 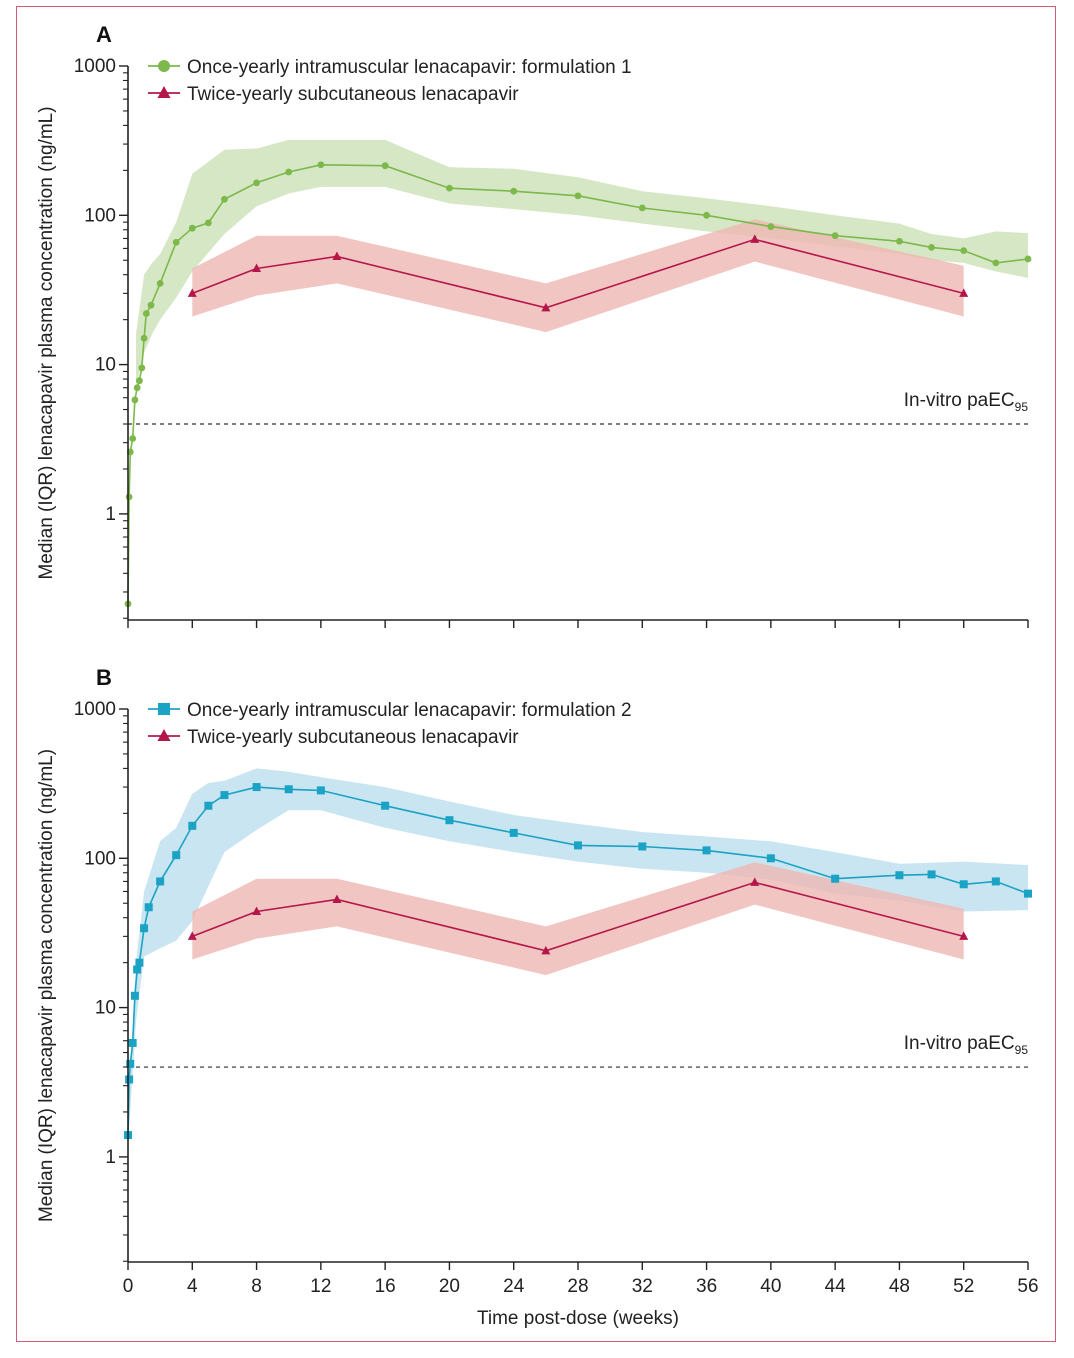 What do you see at coordinates (836, 1286) in the screenshot?
I see `x-tick-label: 44` at bounding box center [836, 1286].